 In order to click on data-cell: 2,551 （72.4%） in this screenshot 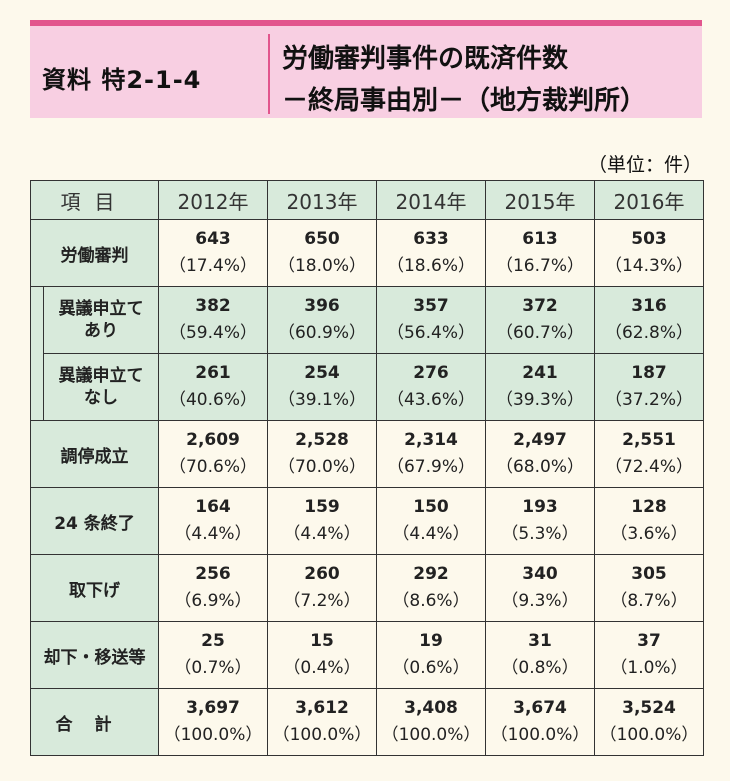, I will do `click(649, 454)`.